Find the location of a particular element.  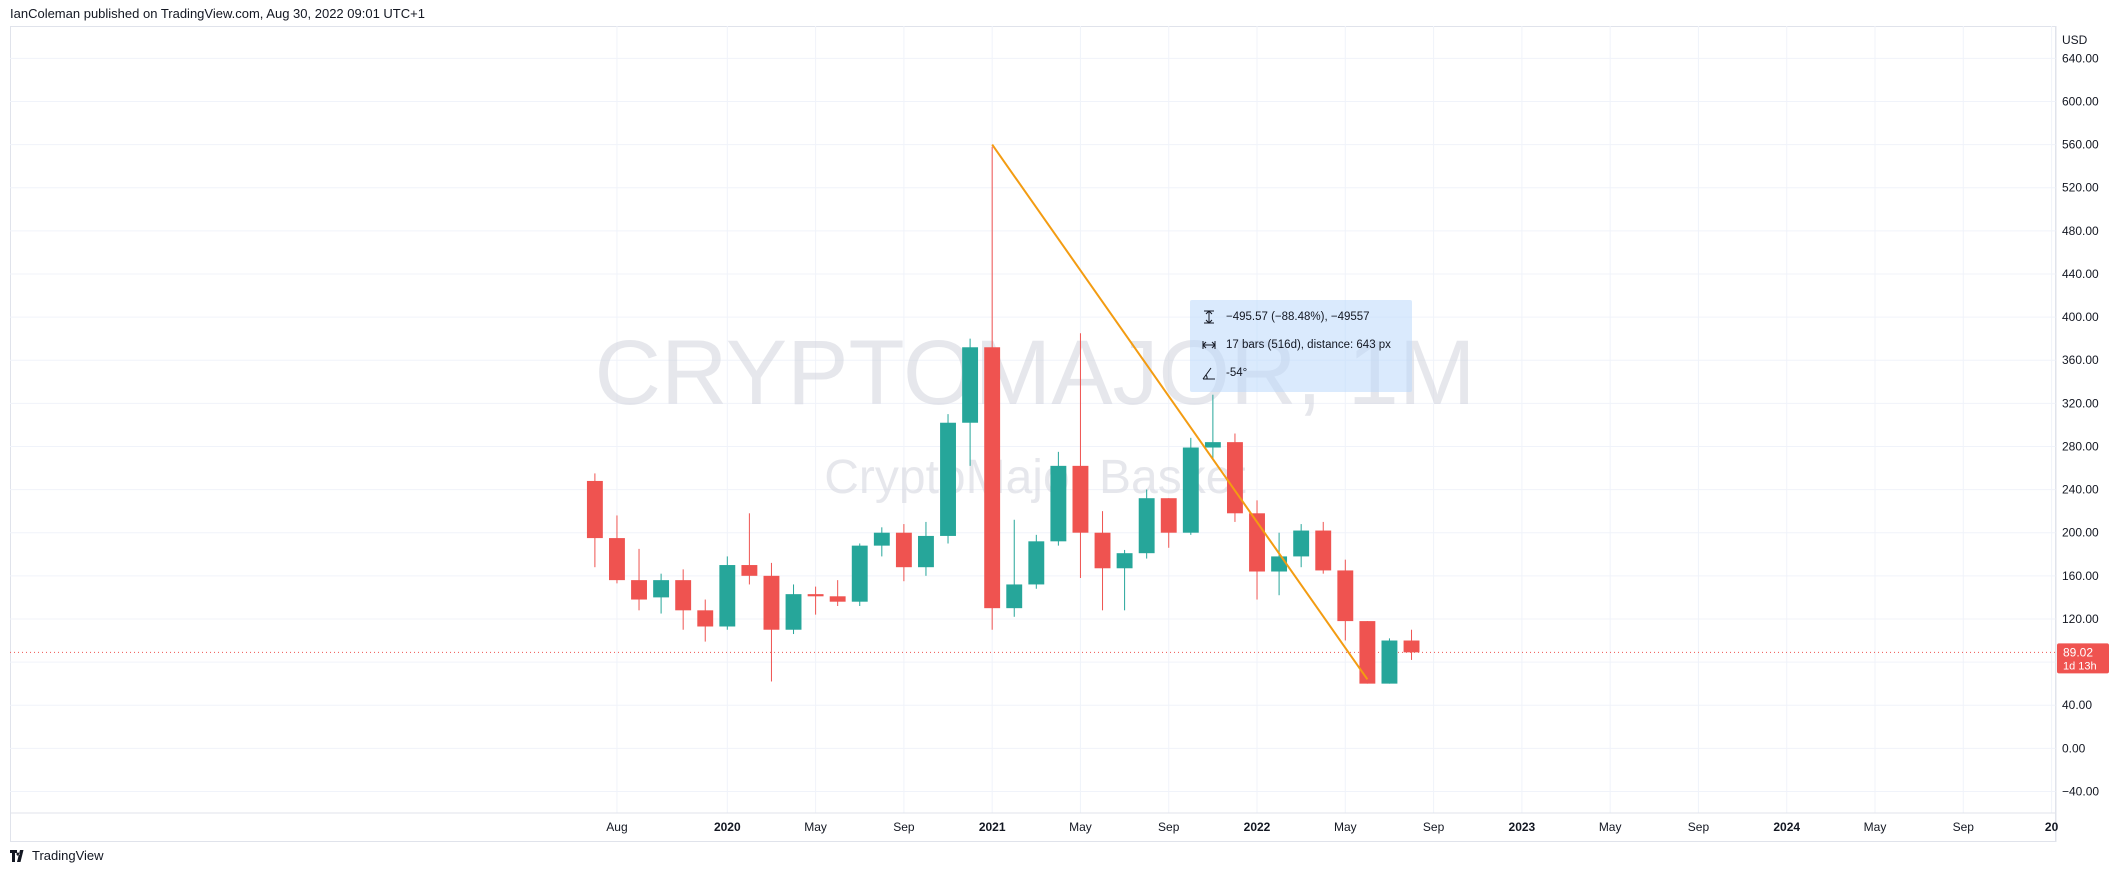

price-range-icon is located at coordinates (1209, 317).